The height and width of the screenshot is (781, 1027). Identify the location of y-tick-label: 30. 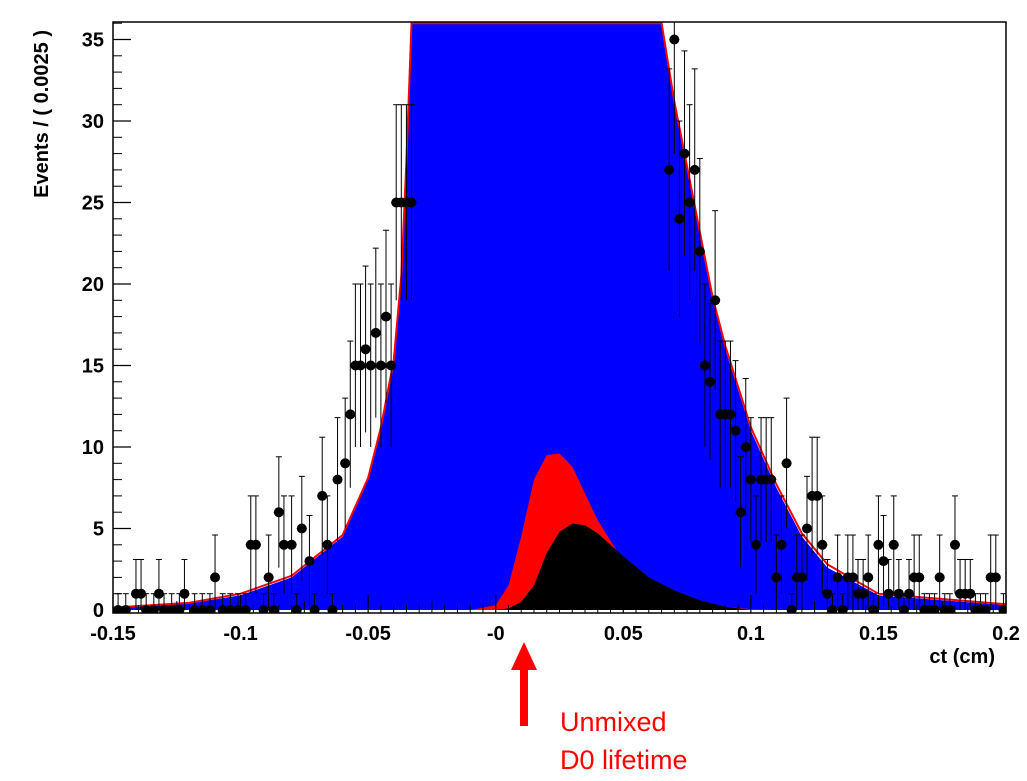
(93, 122).